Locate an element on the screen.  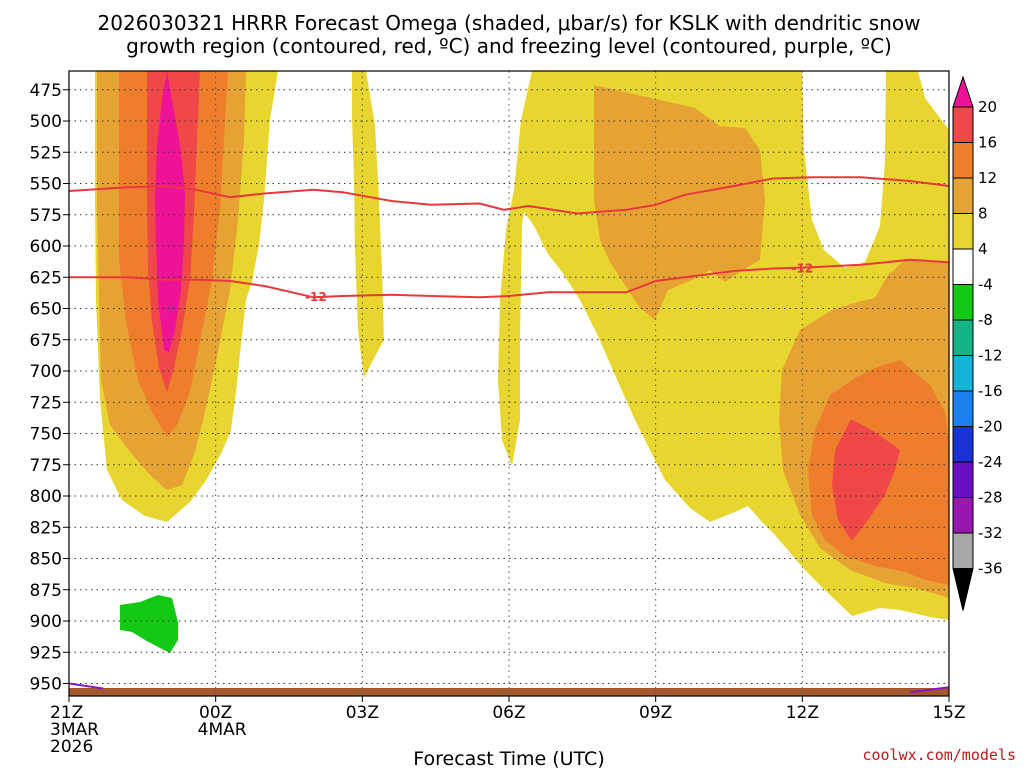
colorbar-tick-label: -12 is located at coordinates (990, 356).